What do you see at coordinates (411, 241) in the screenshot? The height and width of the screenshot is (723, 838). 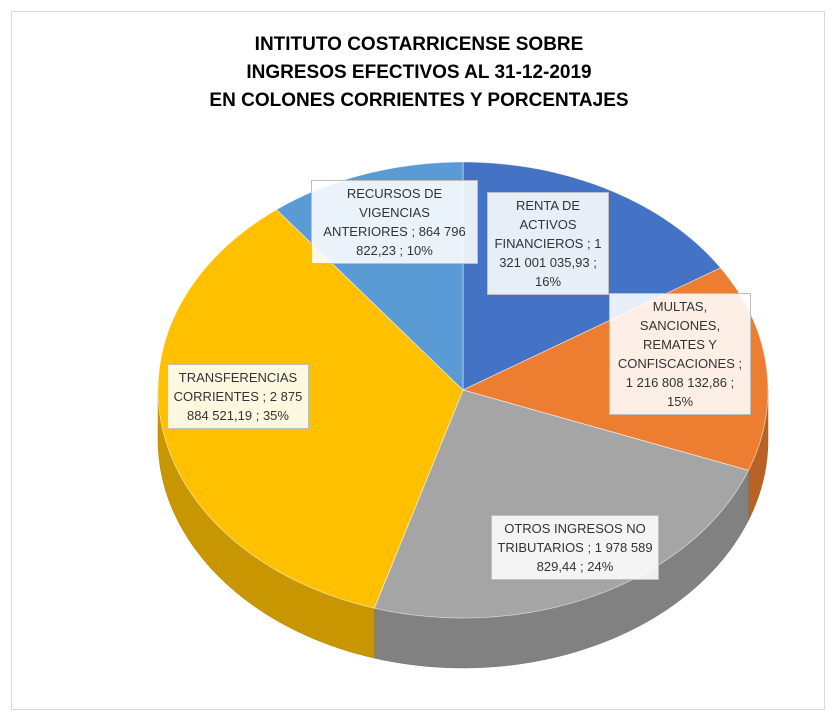 I see `label-value: 864 796 822,23` at bounding box center [411, 241].